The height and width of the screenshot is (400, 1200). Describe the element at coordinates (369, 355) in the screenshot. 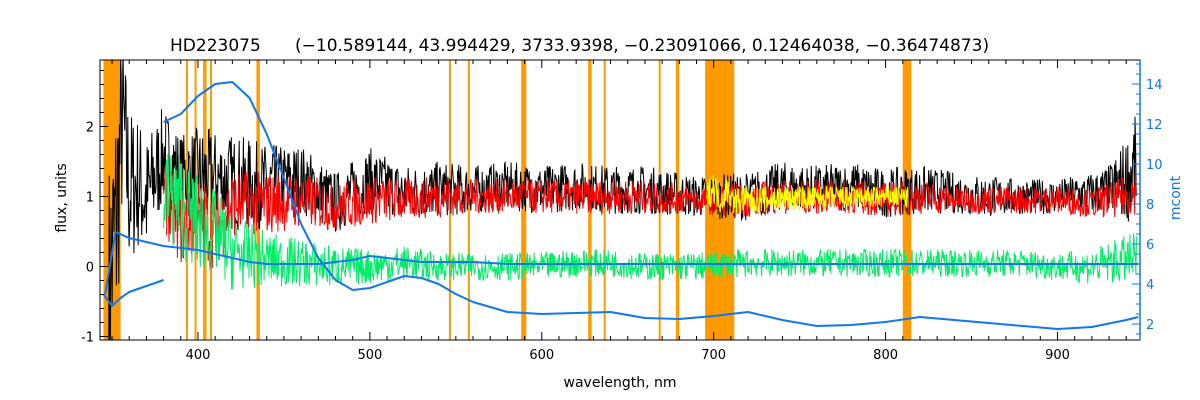

I see `x-tick-label-500: 500` at that location.